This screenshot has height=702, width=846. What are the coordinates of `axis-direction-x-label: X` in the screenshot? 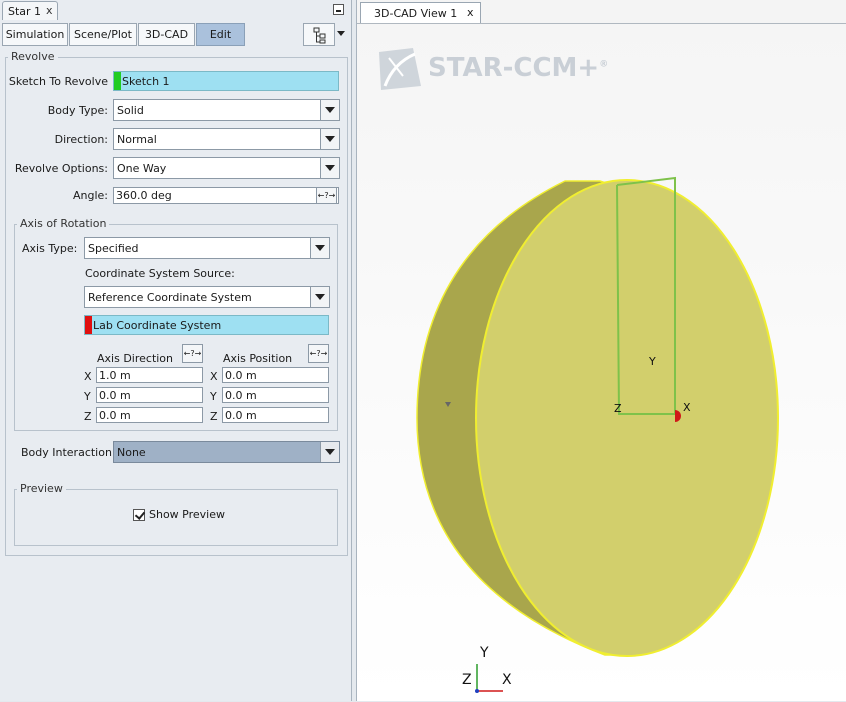 It's located at (88, 376).